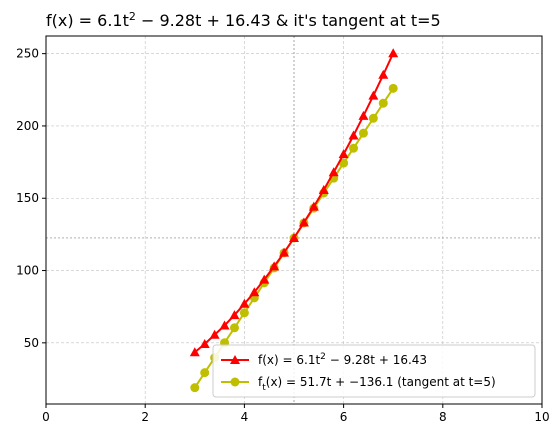 Image resolution: width=560 pixels, height=439 pixels. Describe the element at coordinates (87, 20) in the screenshot. I see `chart-title-prefix: f(x) = 6.1t` at that location.